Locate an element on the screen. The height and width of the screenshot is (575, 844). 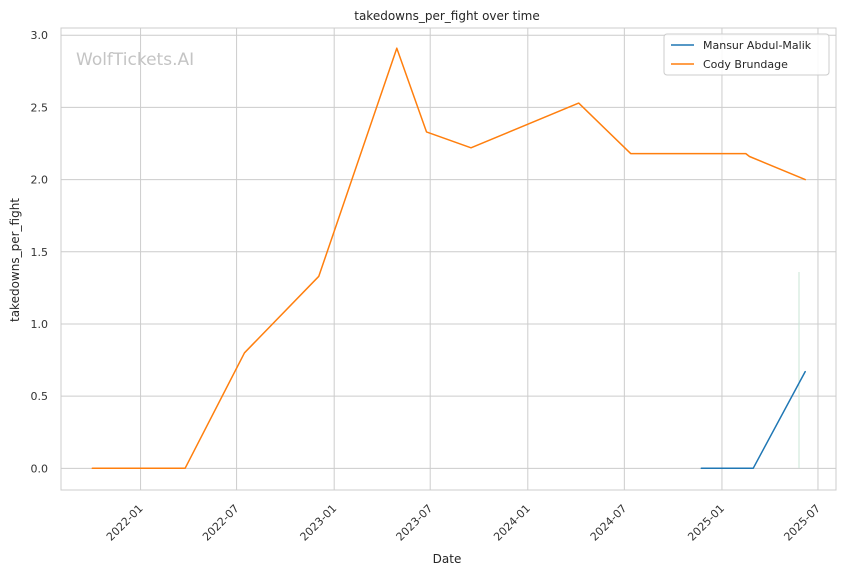
y-tick-label: 1.0 is located at coordinates (40, 324).